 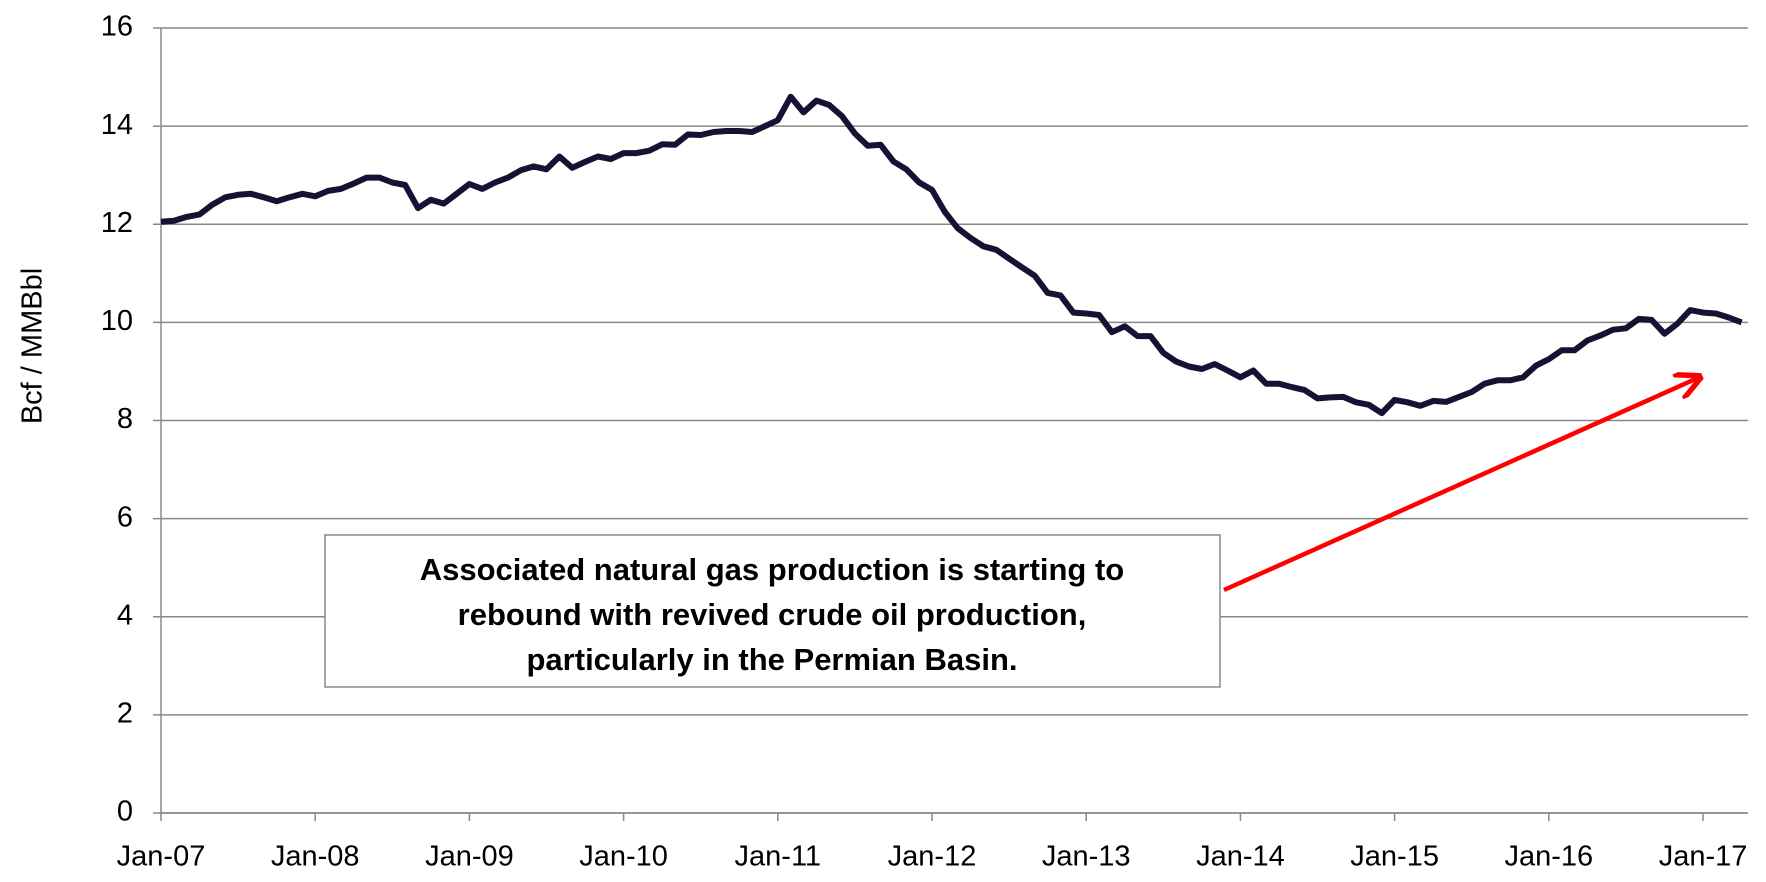 I want to click on annotation-line: particularly in the Permian Basin., so click(x=772, y=659).